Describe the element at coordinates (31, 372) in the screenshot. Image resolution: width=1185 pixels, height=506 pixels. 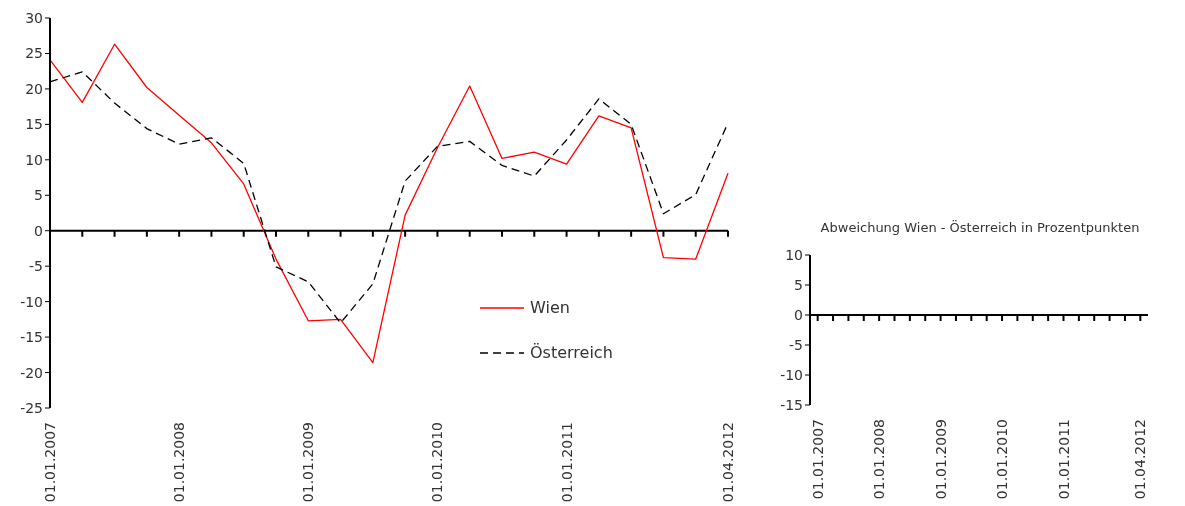
I see `y-tick-label: -20` at that location.